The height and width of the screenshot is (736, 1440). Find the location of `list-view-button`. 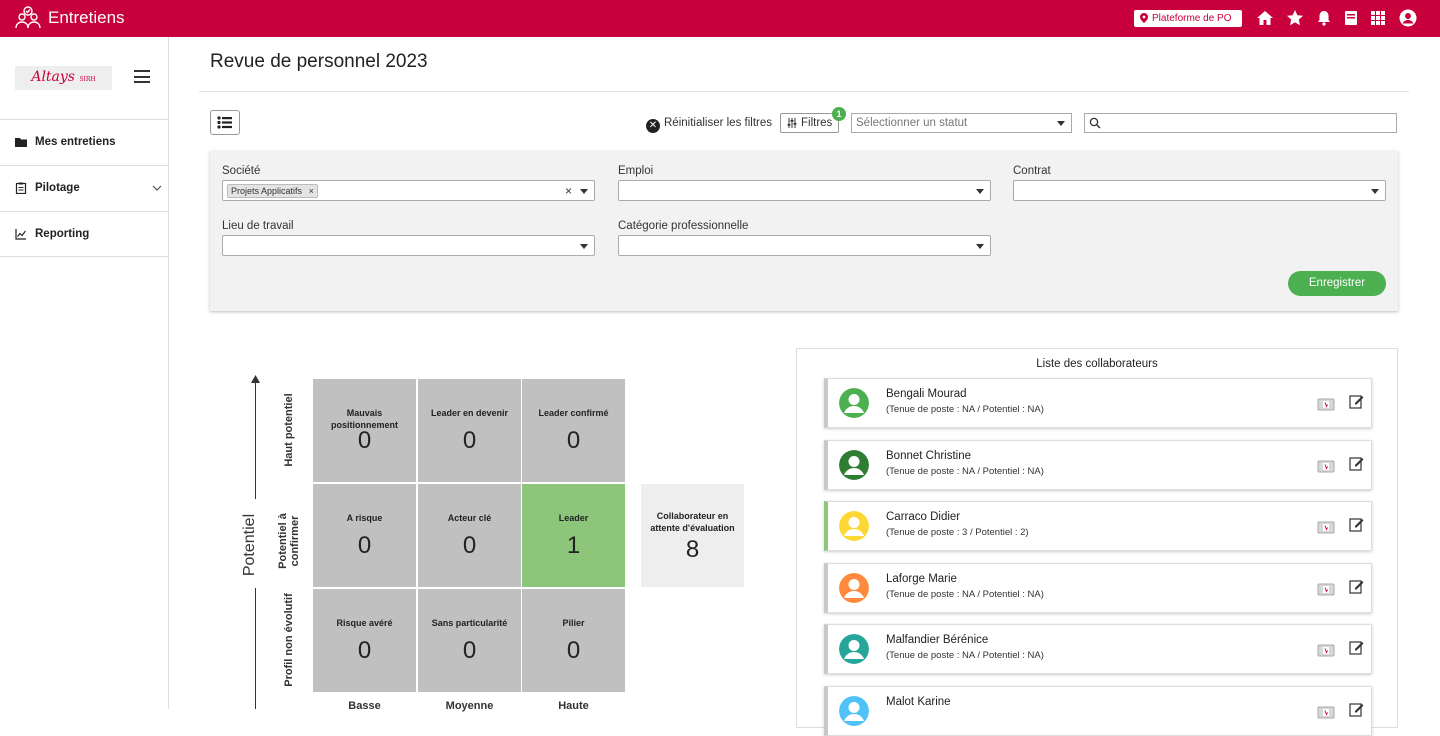

list-view-button is located at coordinates (225, 122).